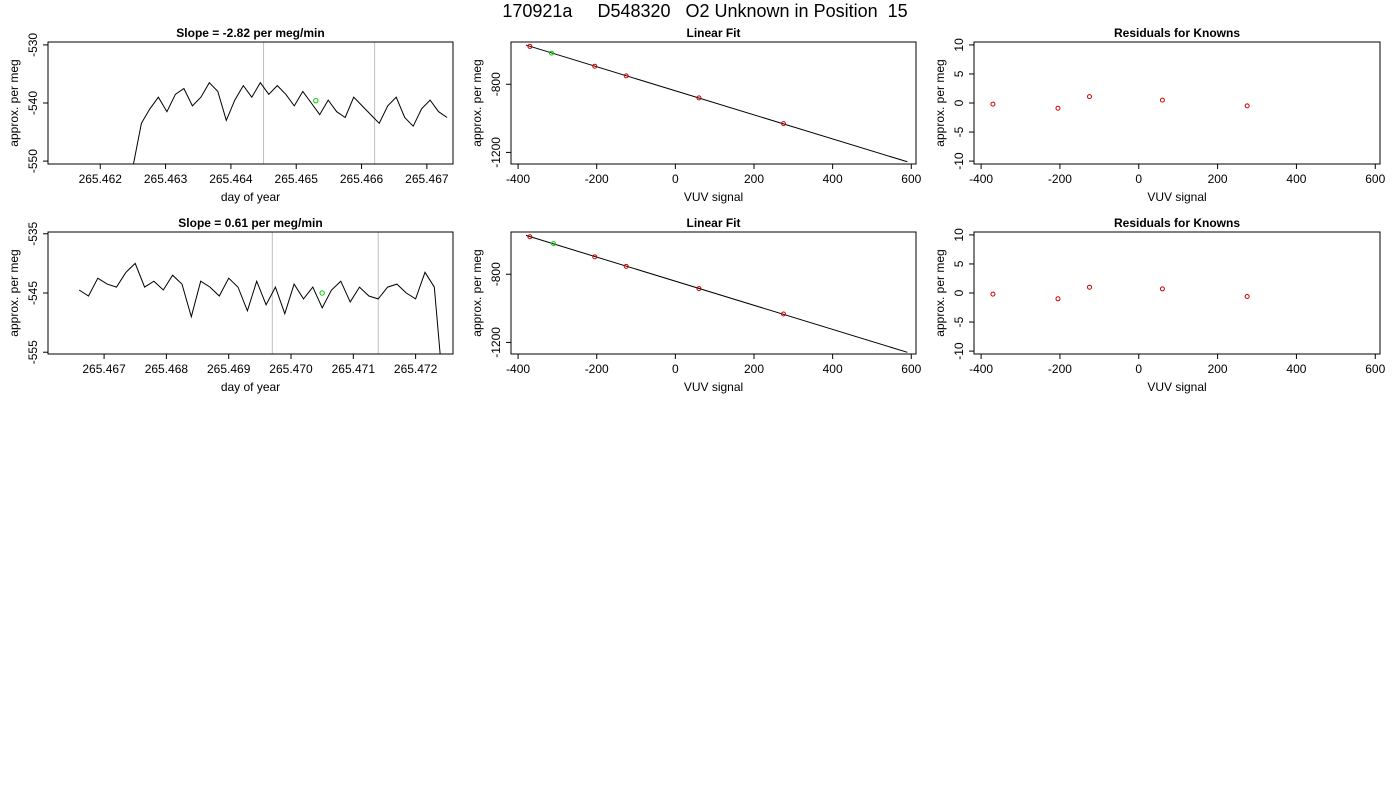  Describe the element at coordinates (229, 369) in the screenshot. I see `x-tick-label: 265.469` at that location.